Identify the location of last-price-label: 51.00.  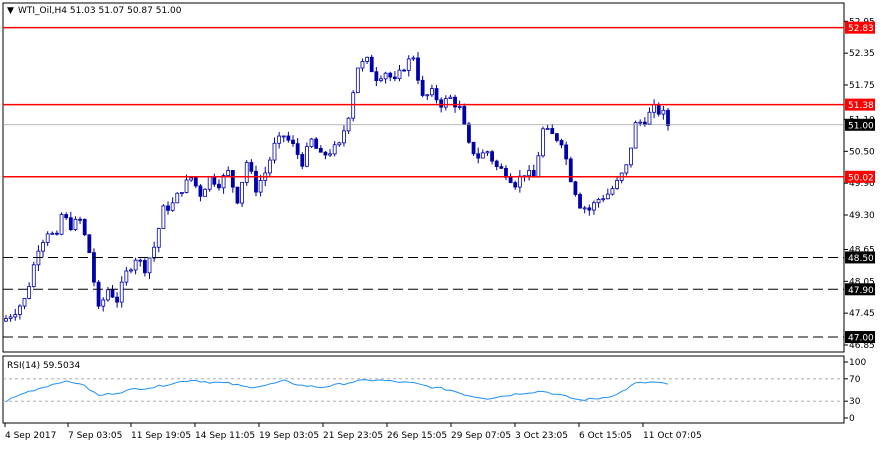
(861, 126).